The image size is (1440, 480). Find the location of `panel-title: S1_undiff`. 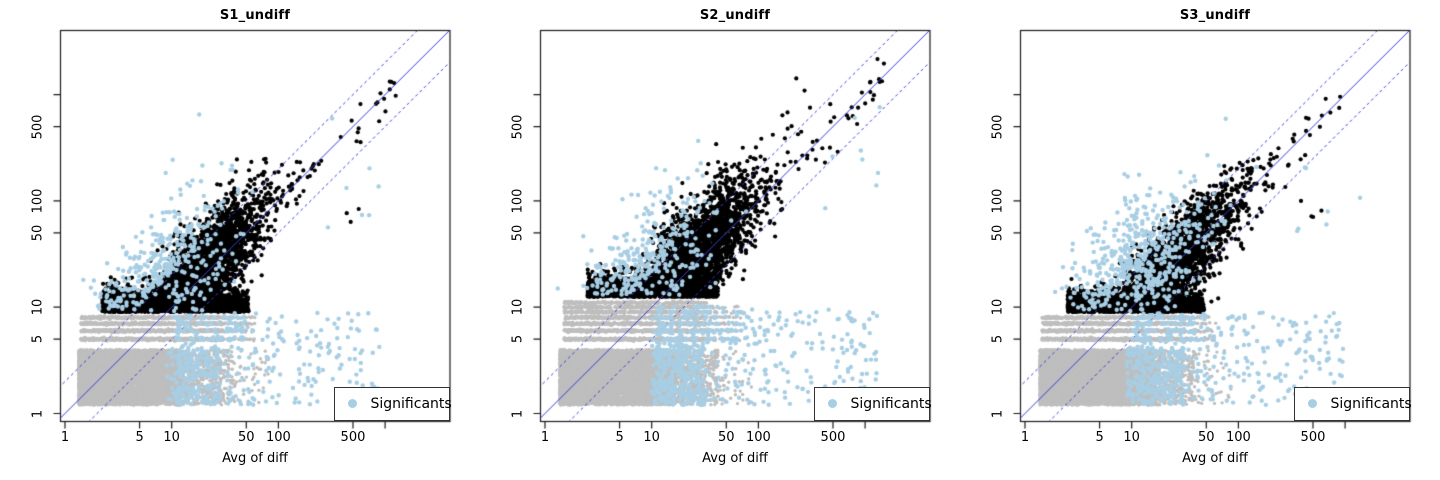

panel-title: S1_undiff is located at coordinates (255, 15).